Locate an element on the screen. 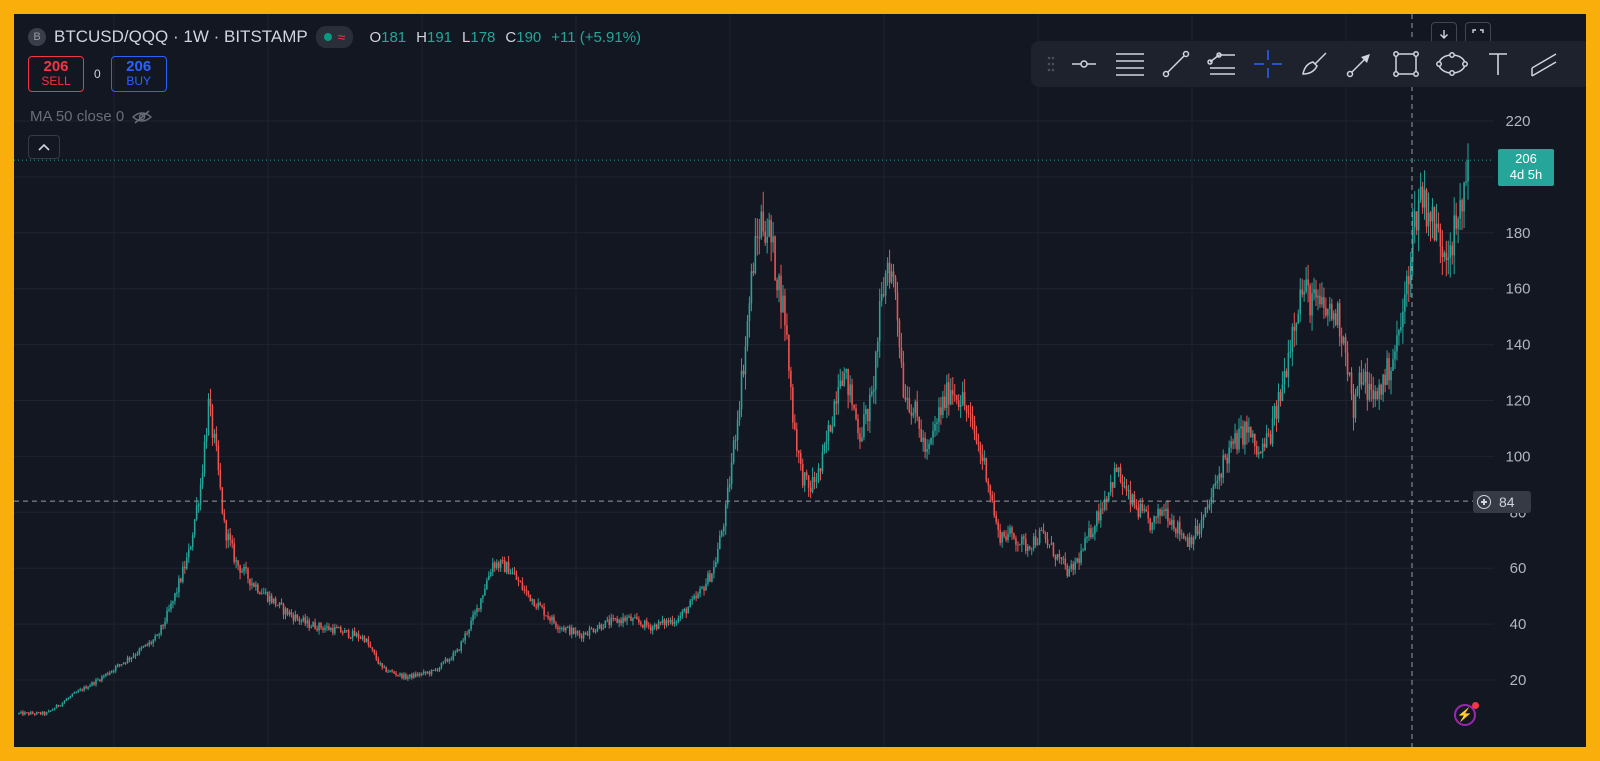 The height and width of the screenshot is (761, 1600). bolt-icon: ⚡ is located at coordinates (1465, 715).